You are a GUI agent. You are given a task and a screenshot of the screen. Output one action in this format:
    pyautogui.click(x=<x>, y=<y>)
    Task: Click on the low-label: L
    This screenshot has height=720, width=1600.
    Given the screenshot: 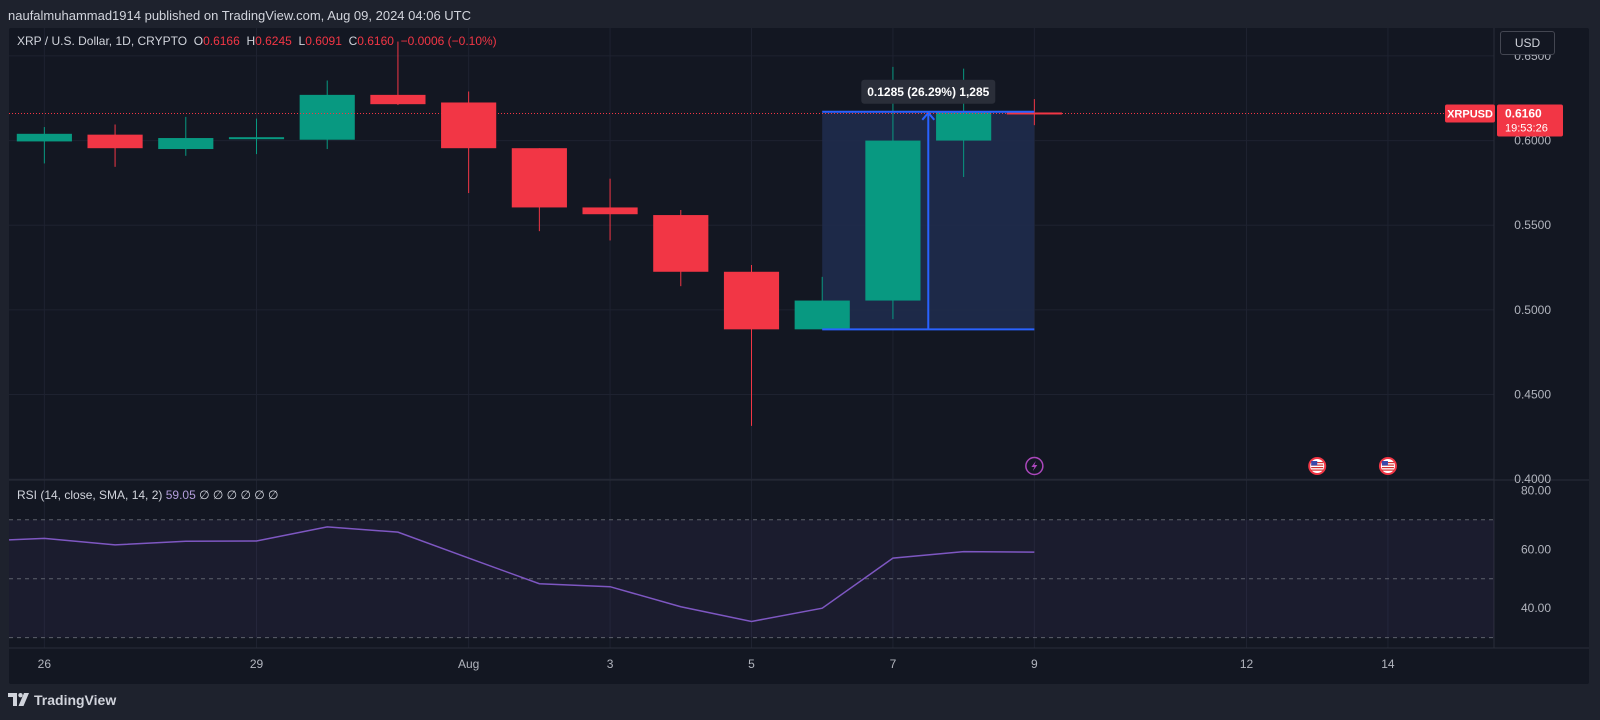 What is the action you would take?
    pyautogui.click(x=302, y=41)
    